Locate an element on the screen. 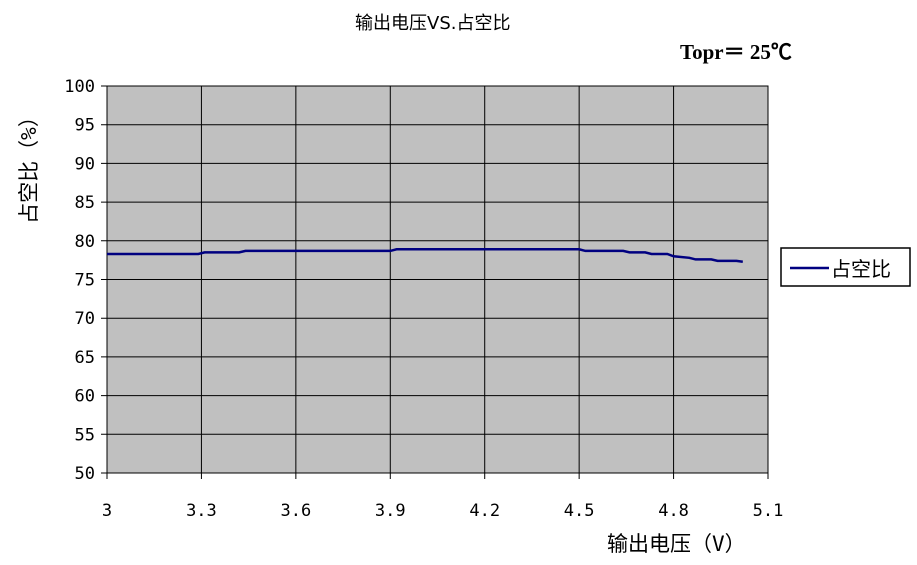 The image size is (917, 565). legend: 占空比 is located at coordinates (845, 267).